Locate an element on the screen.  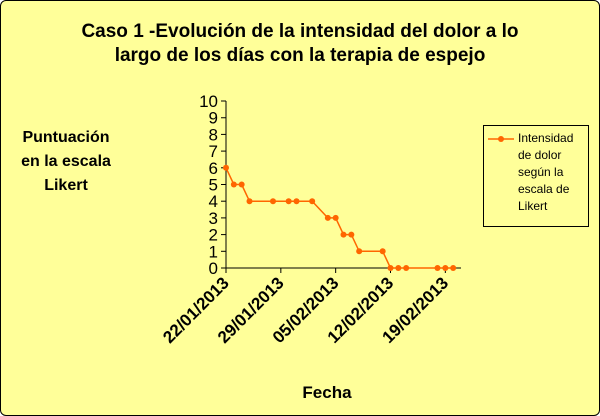
y-tick-label: 0 is located at coordinates (213, 268).